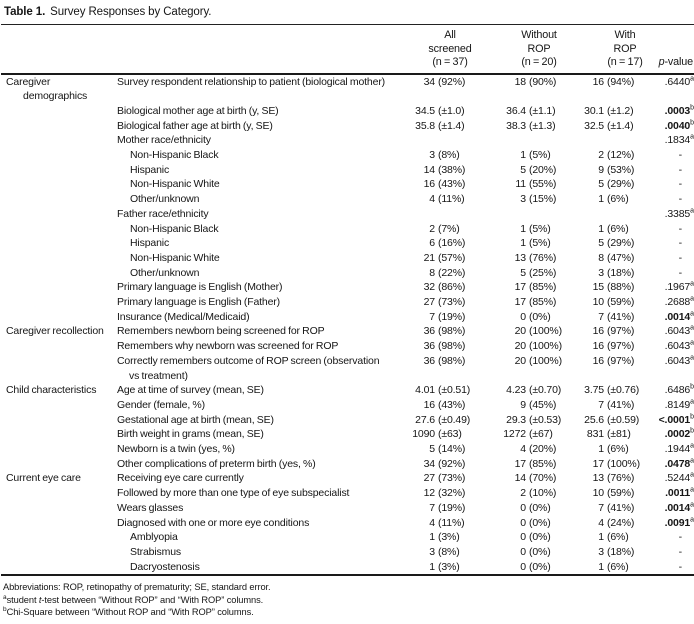 This screenshot has width=694, height=624. What do you see at coordinates (520, 126) in the screenshot?
I see `without-rop-cell: 38.3 (±1.3)` at bounding box center [520, 126].